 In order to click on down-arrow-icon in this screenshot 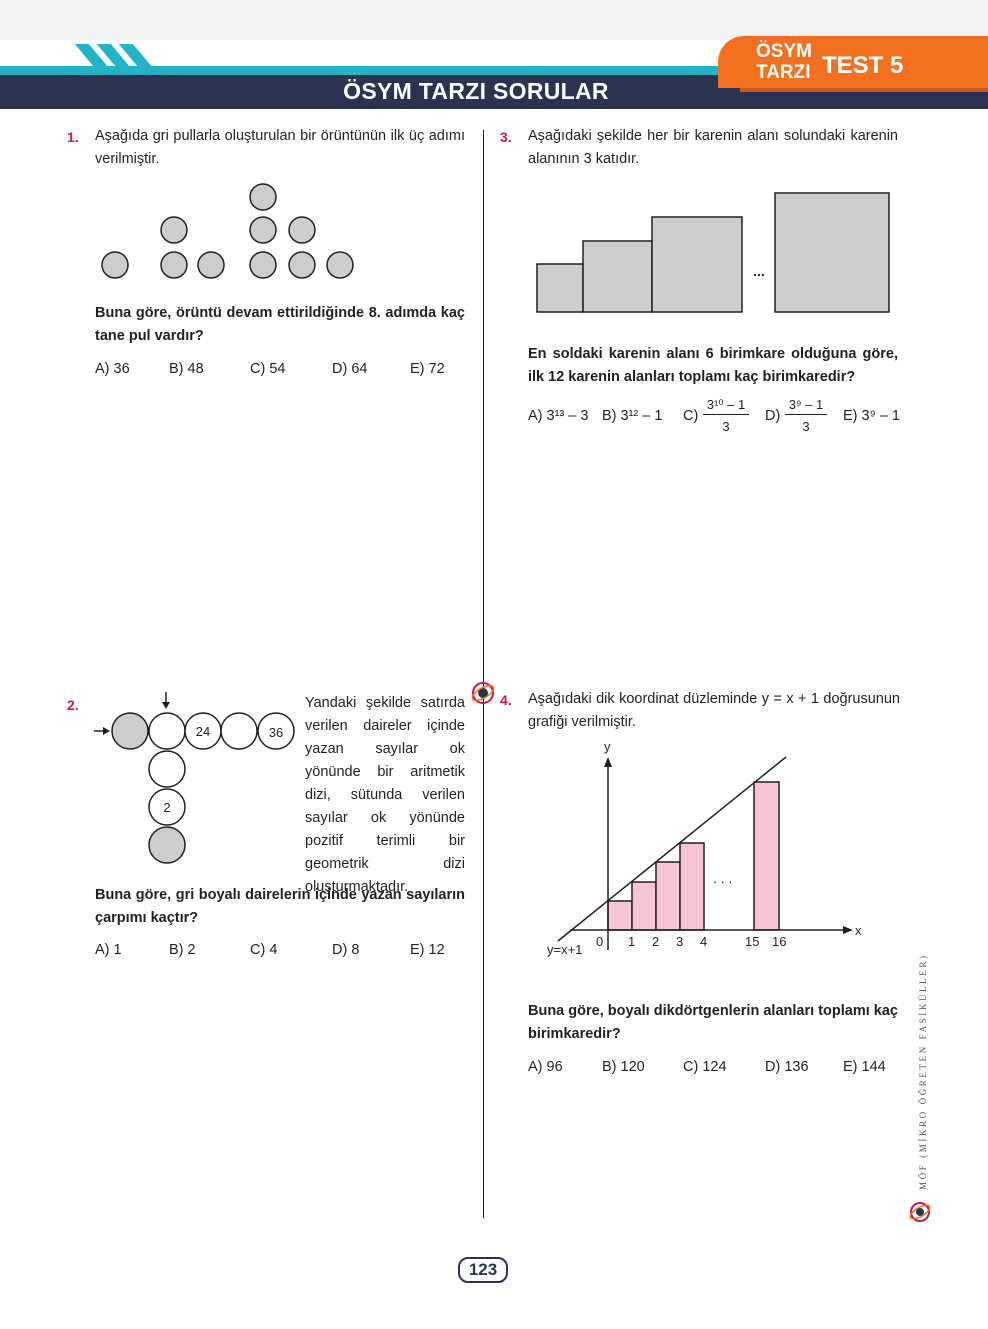, I will do `click(166, 705)`.